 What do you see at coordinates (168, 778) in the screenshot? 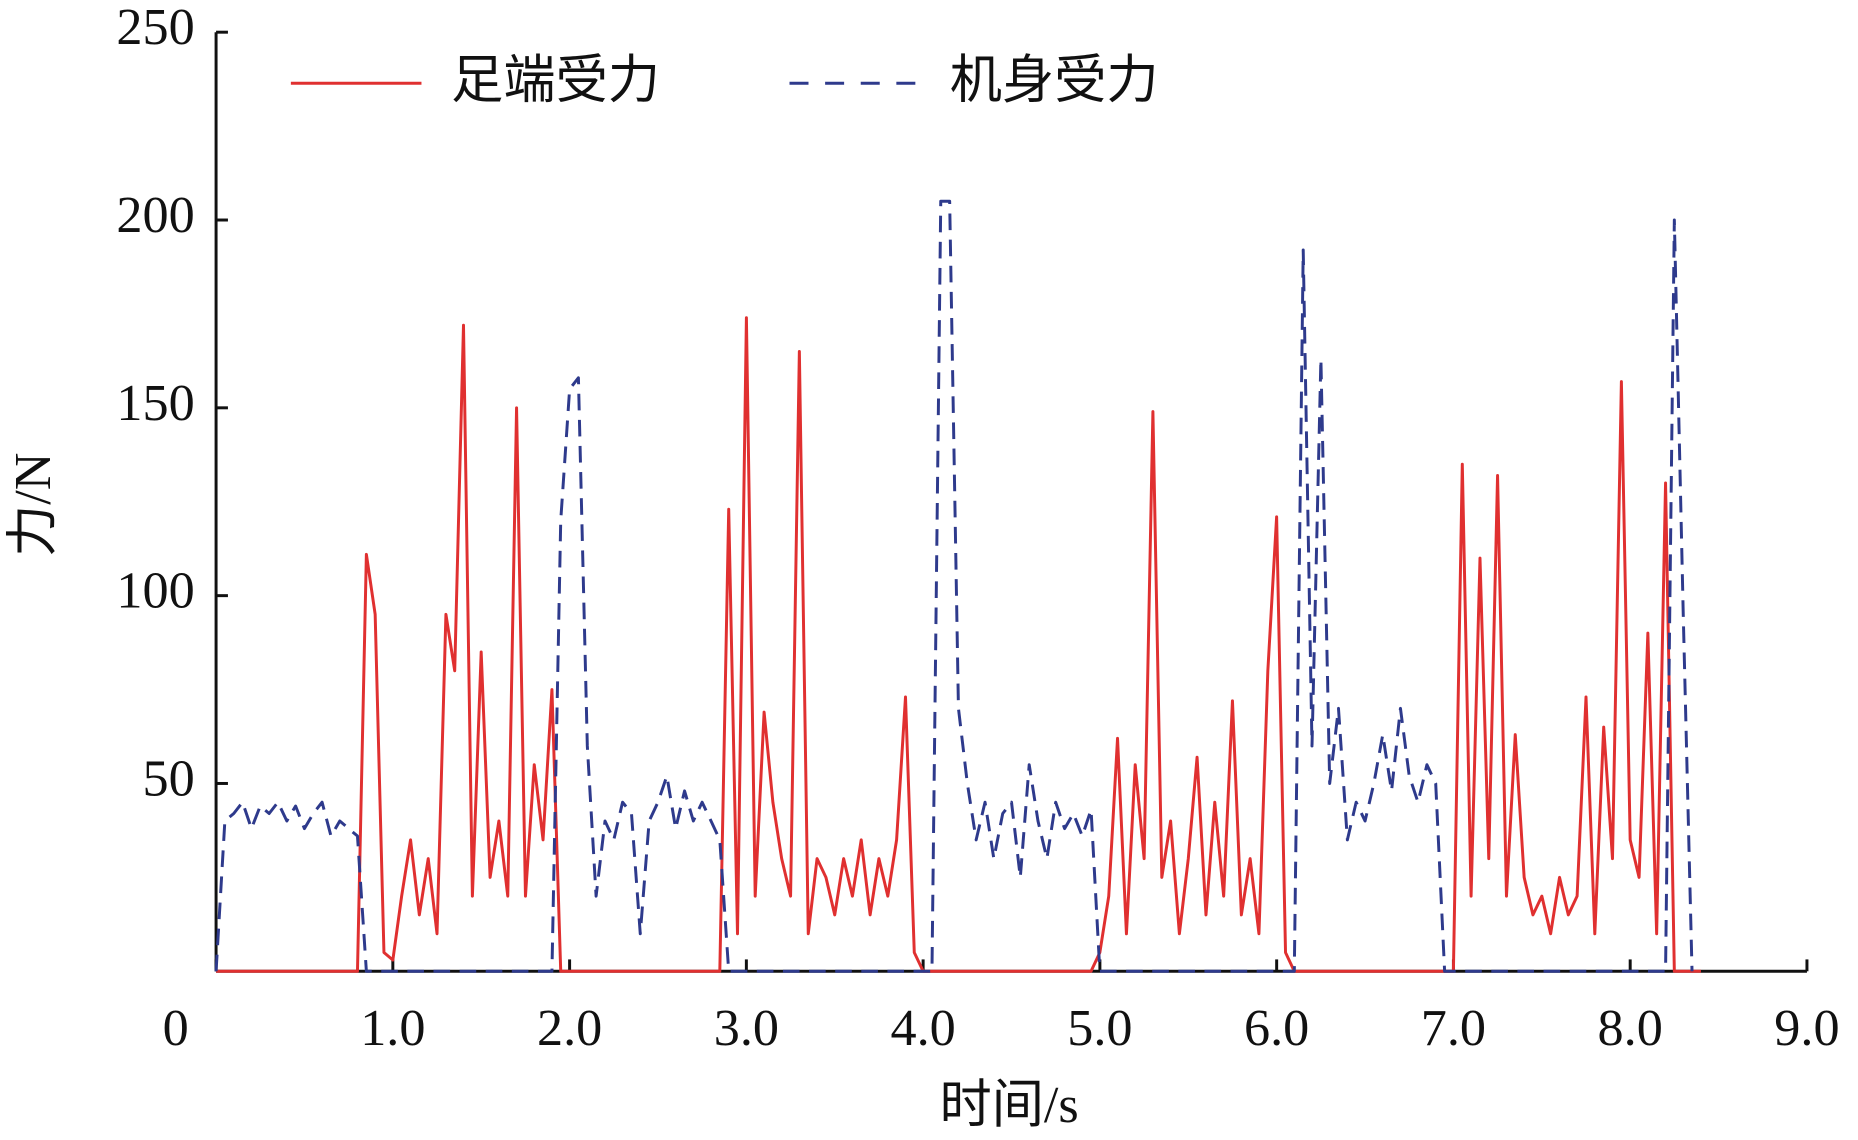
I see `y-tick-label: 50` at bounding box center [168, 778].